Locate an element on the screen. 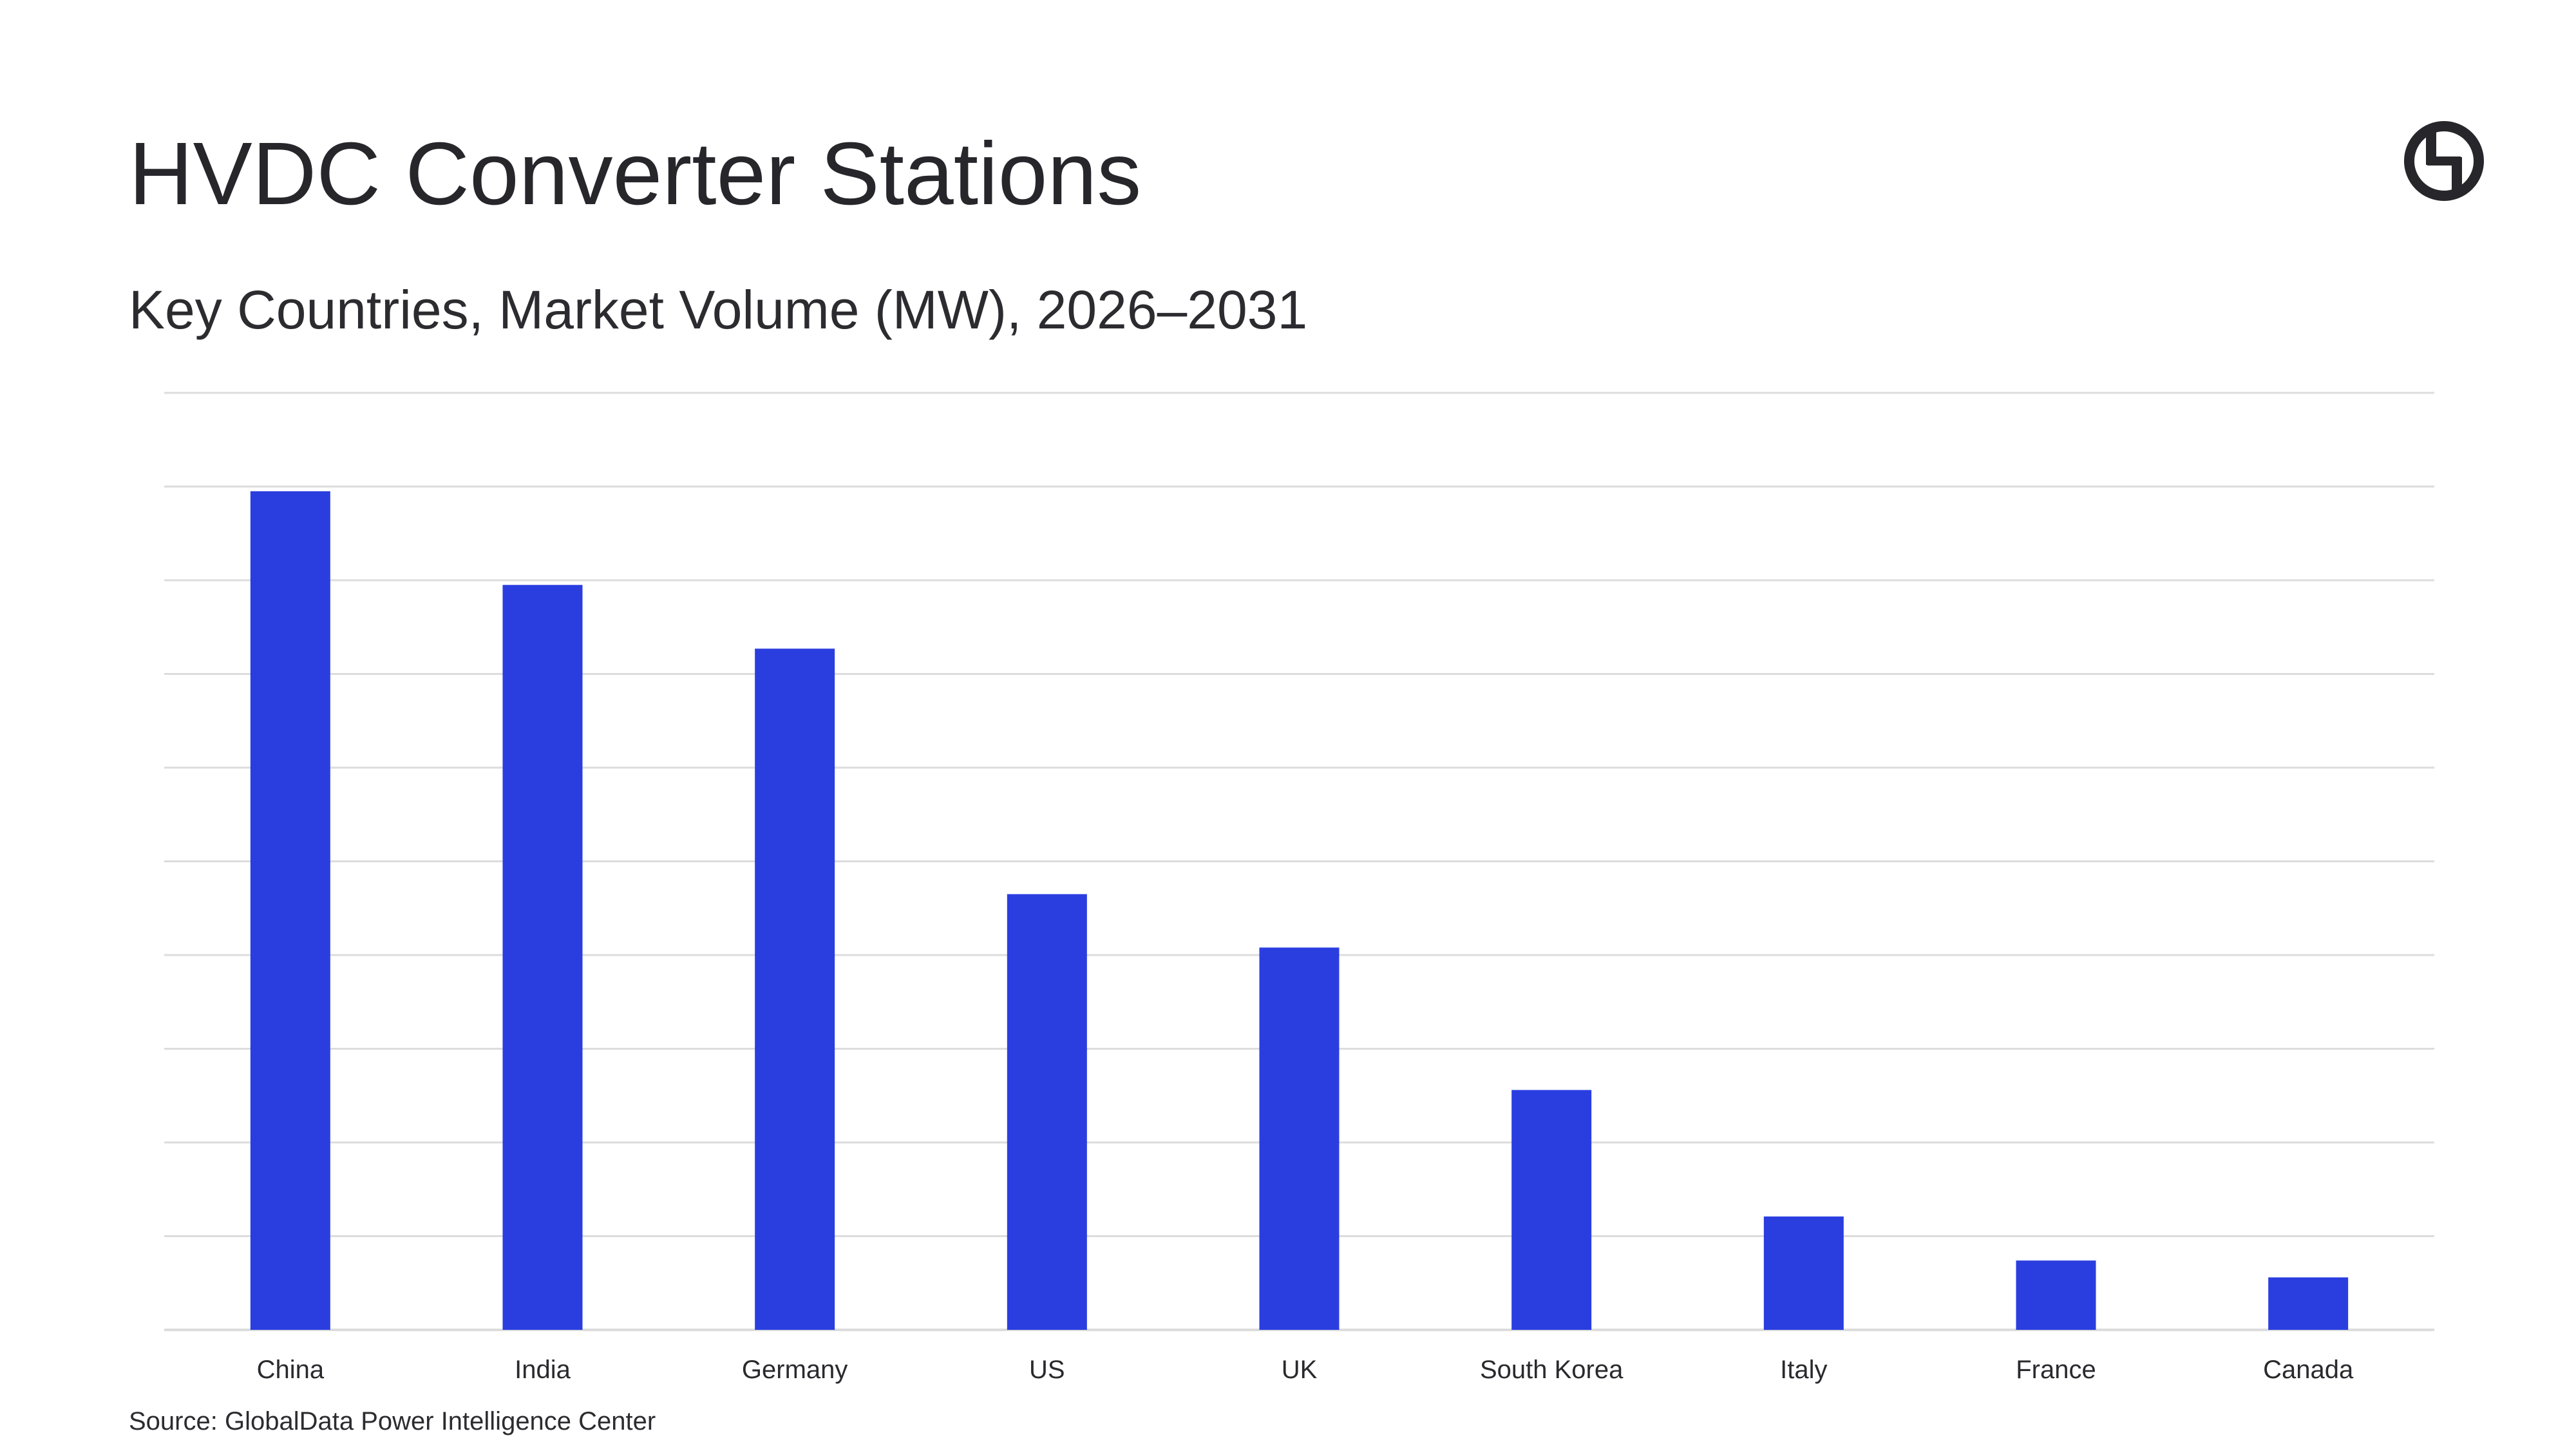 This screenshot has height=1449, width=2576. category-label: China is located at coordinates (291, 1370).